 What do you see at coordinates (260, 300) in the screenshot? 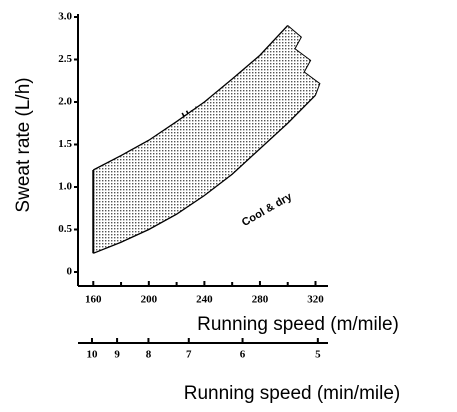
I see `x-tick-label: 280` at bounding box center [260, 300].